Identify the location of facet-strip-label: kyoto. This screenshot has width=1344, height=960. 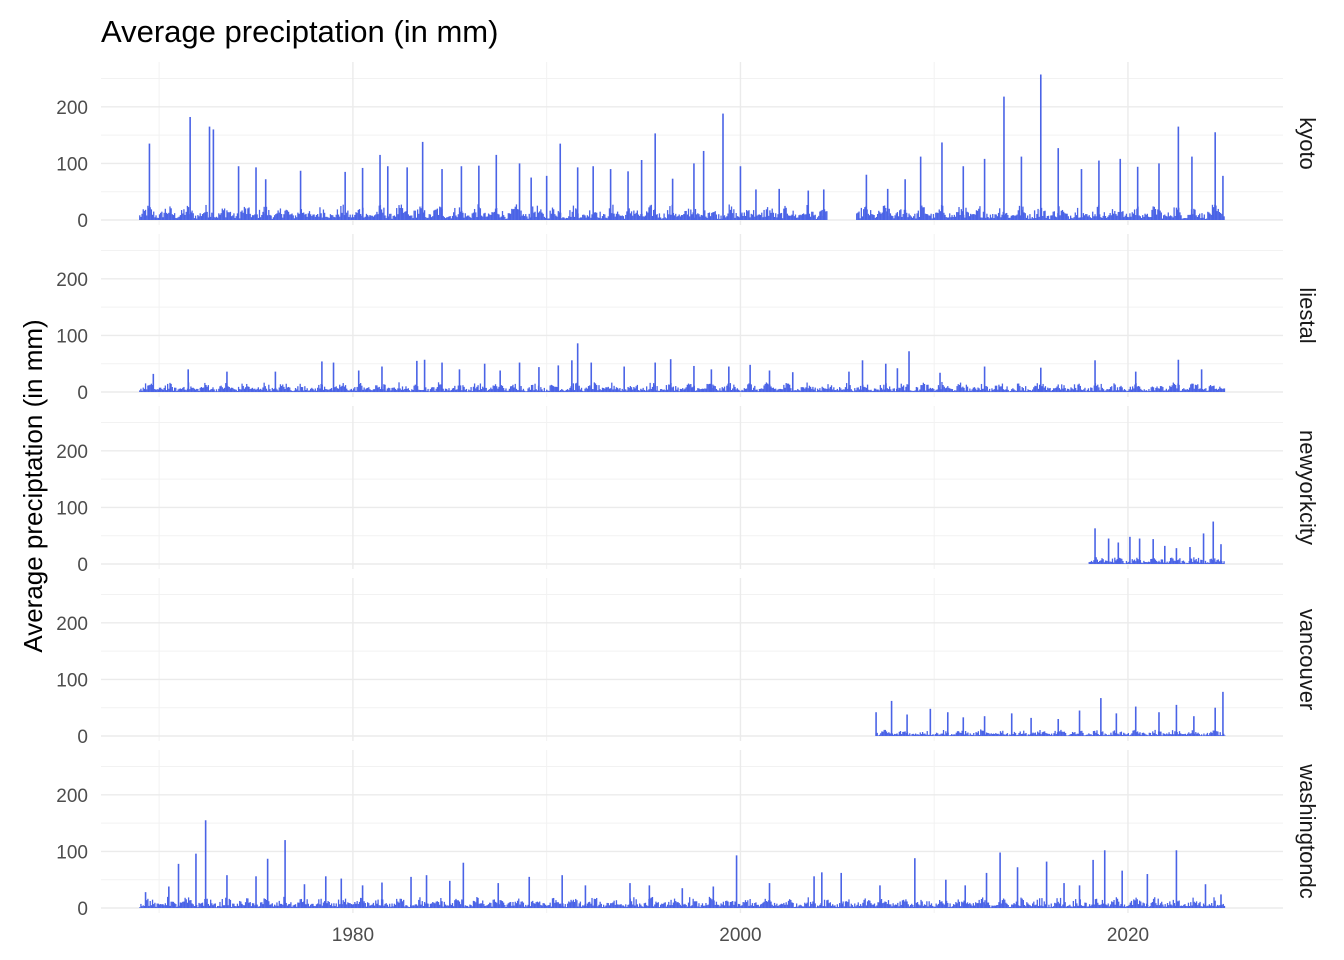
(1307, 143).